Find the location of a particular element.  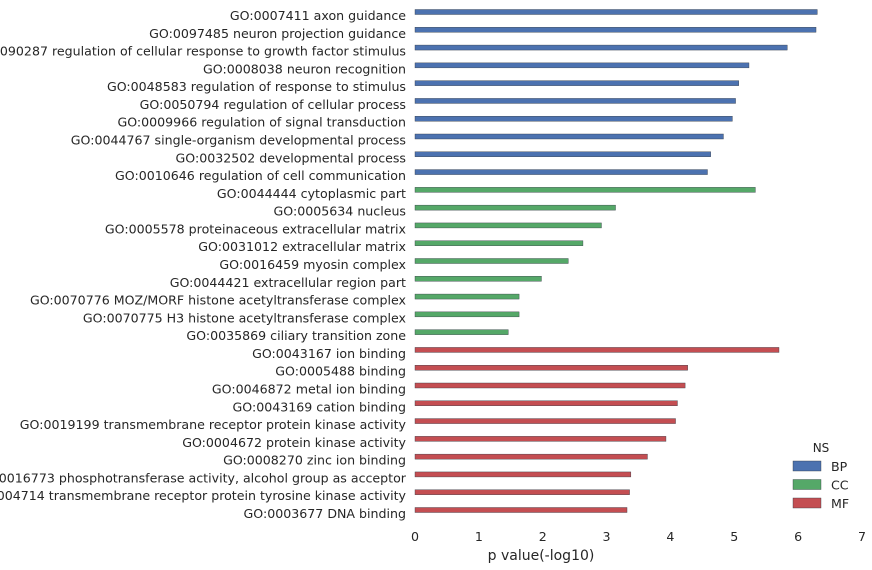

y-tick-label: GO:0044421 extracellular region part is located at coordinates (288, 282).